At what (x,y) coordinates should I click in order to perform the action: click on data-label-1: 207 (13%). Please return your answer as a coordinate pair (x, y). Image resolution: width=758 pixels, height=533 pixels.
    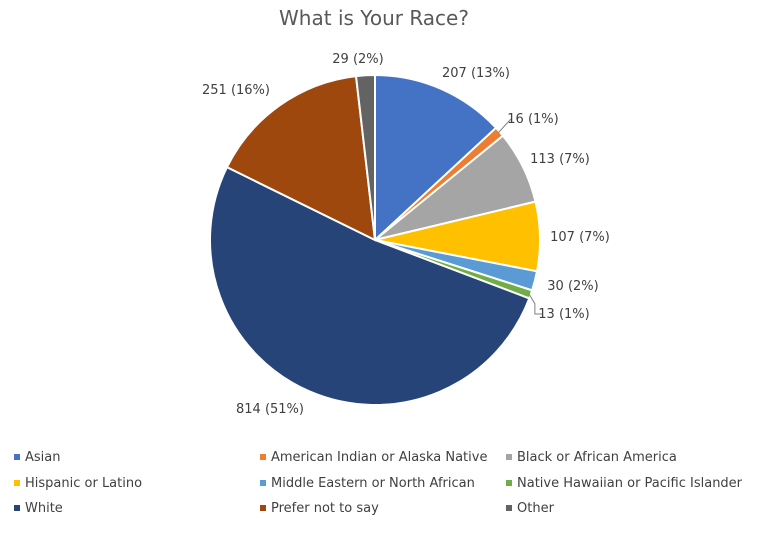
    Looking at the image, I should click on (476, 73).